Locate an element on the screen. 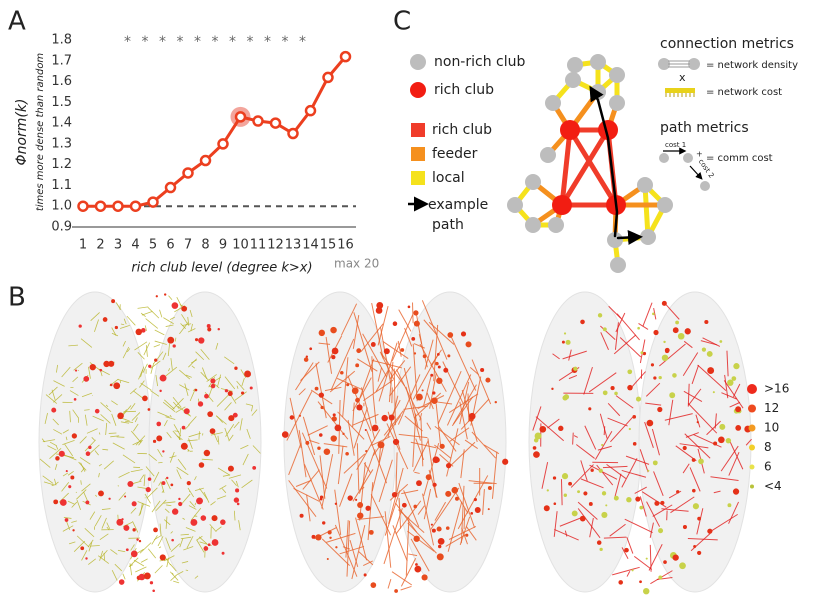 The width and height of the screenshot is (813, 596). x-axis-label: rich club level (degree k>x) is located at coordinates (221, 268).